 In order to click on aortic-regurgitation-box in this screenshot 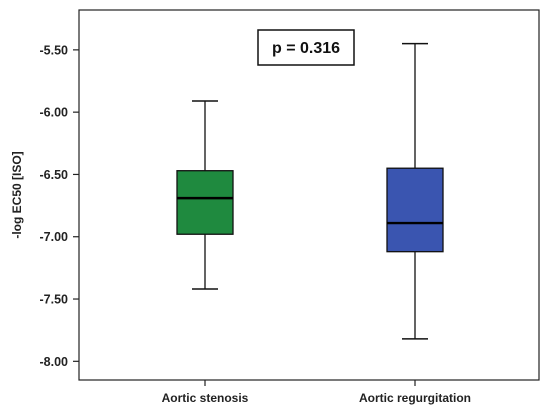, I will do `click(415, 210)`.